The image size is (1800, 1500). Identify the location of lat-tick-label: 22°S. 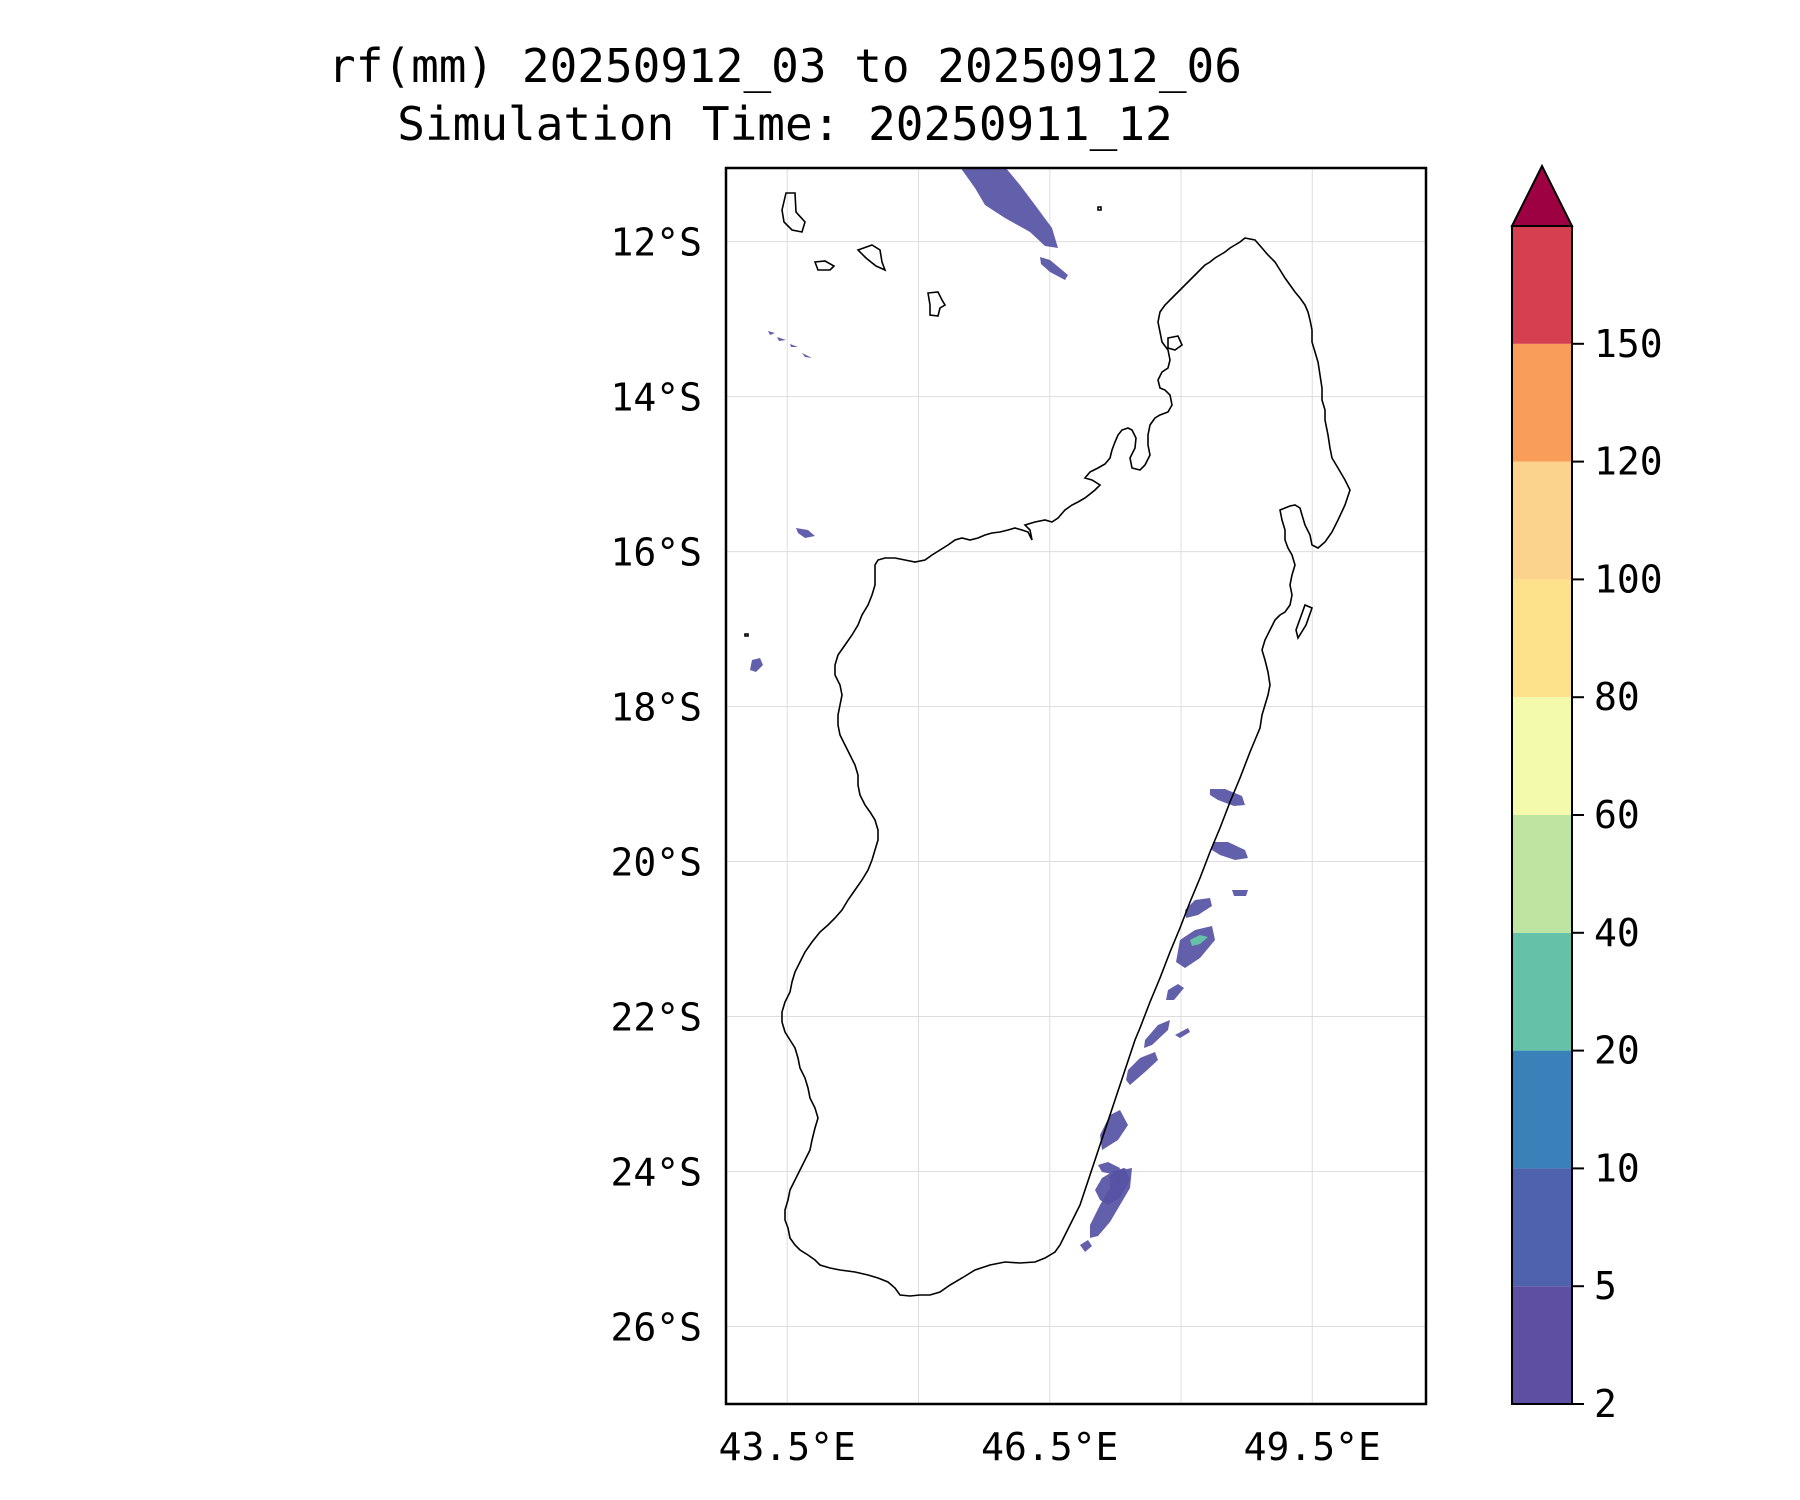
(656, 1018).